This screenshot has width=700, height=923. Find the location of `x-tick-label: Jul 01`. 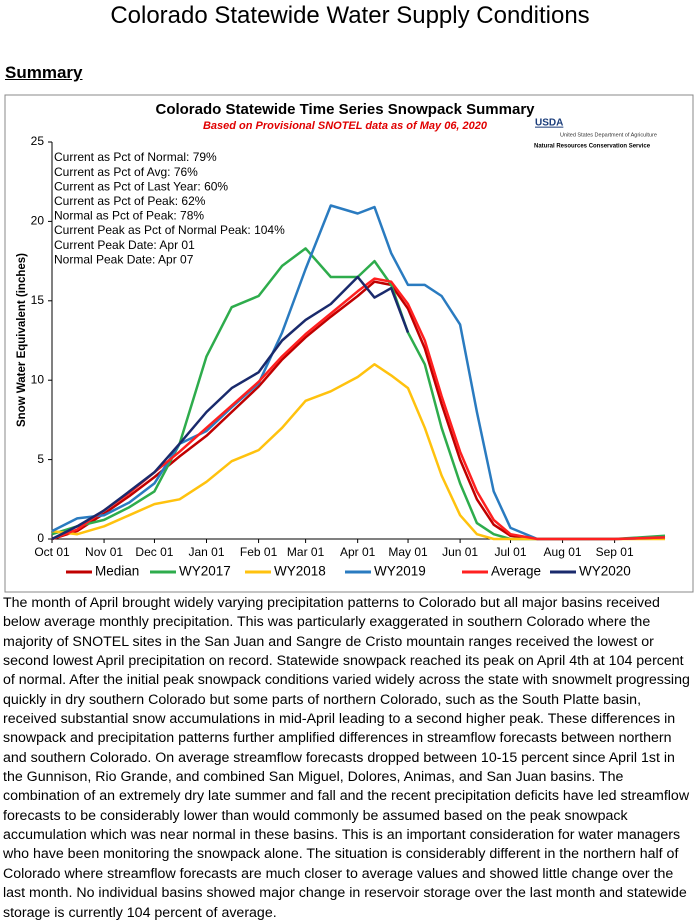

x-tick-label: Jul 01 is located at coordinates (510, 552).